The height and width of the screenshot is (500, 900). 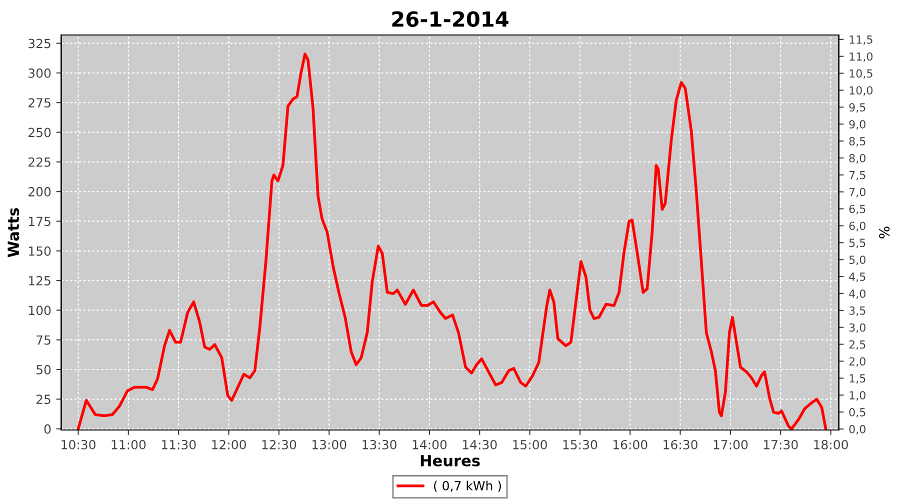 I want to click on x-tick-label: 17:30, so click(x=781, y=445).